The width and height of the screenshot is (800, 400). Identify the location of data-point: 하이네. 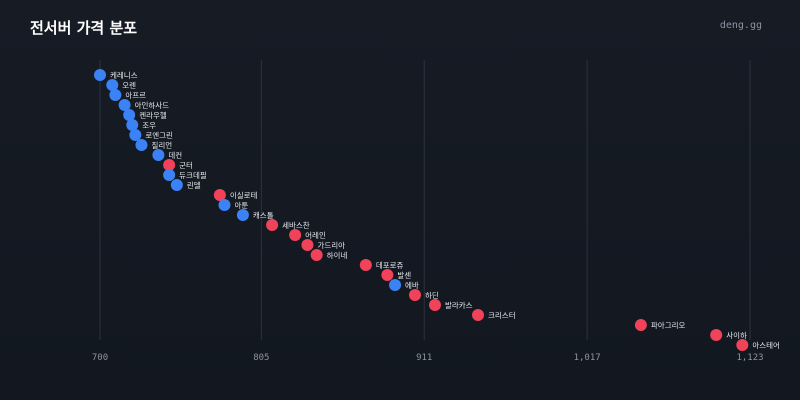
(329, 255).